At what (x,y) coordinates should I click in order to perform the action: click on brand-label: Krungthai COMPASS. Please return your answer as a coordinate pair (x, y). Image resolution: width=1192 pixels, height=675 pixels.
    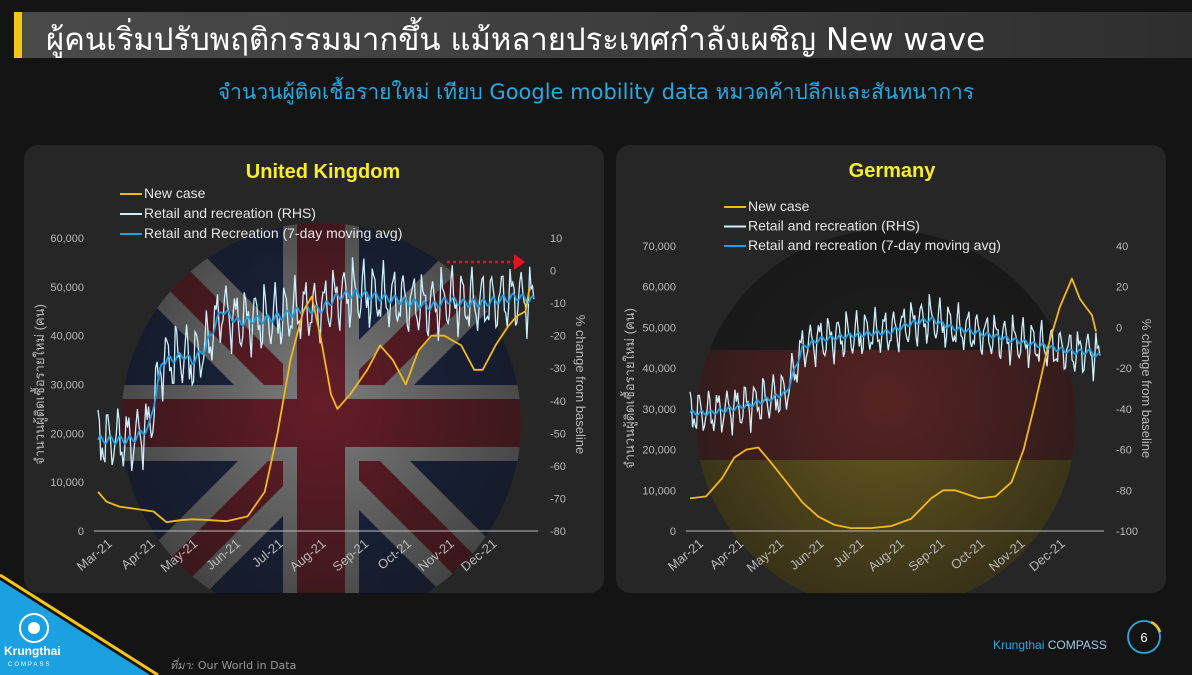
    Looking at the image, I should click on (1050, 645).